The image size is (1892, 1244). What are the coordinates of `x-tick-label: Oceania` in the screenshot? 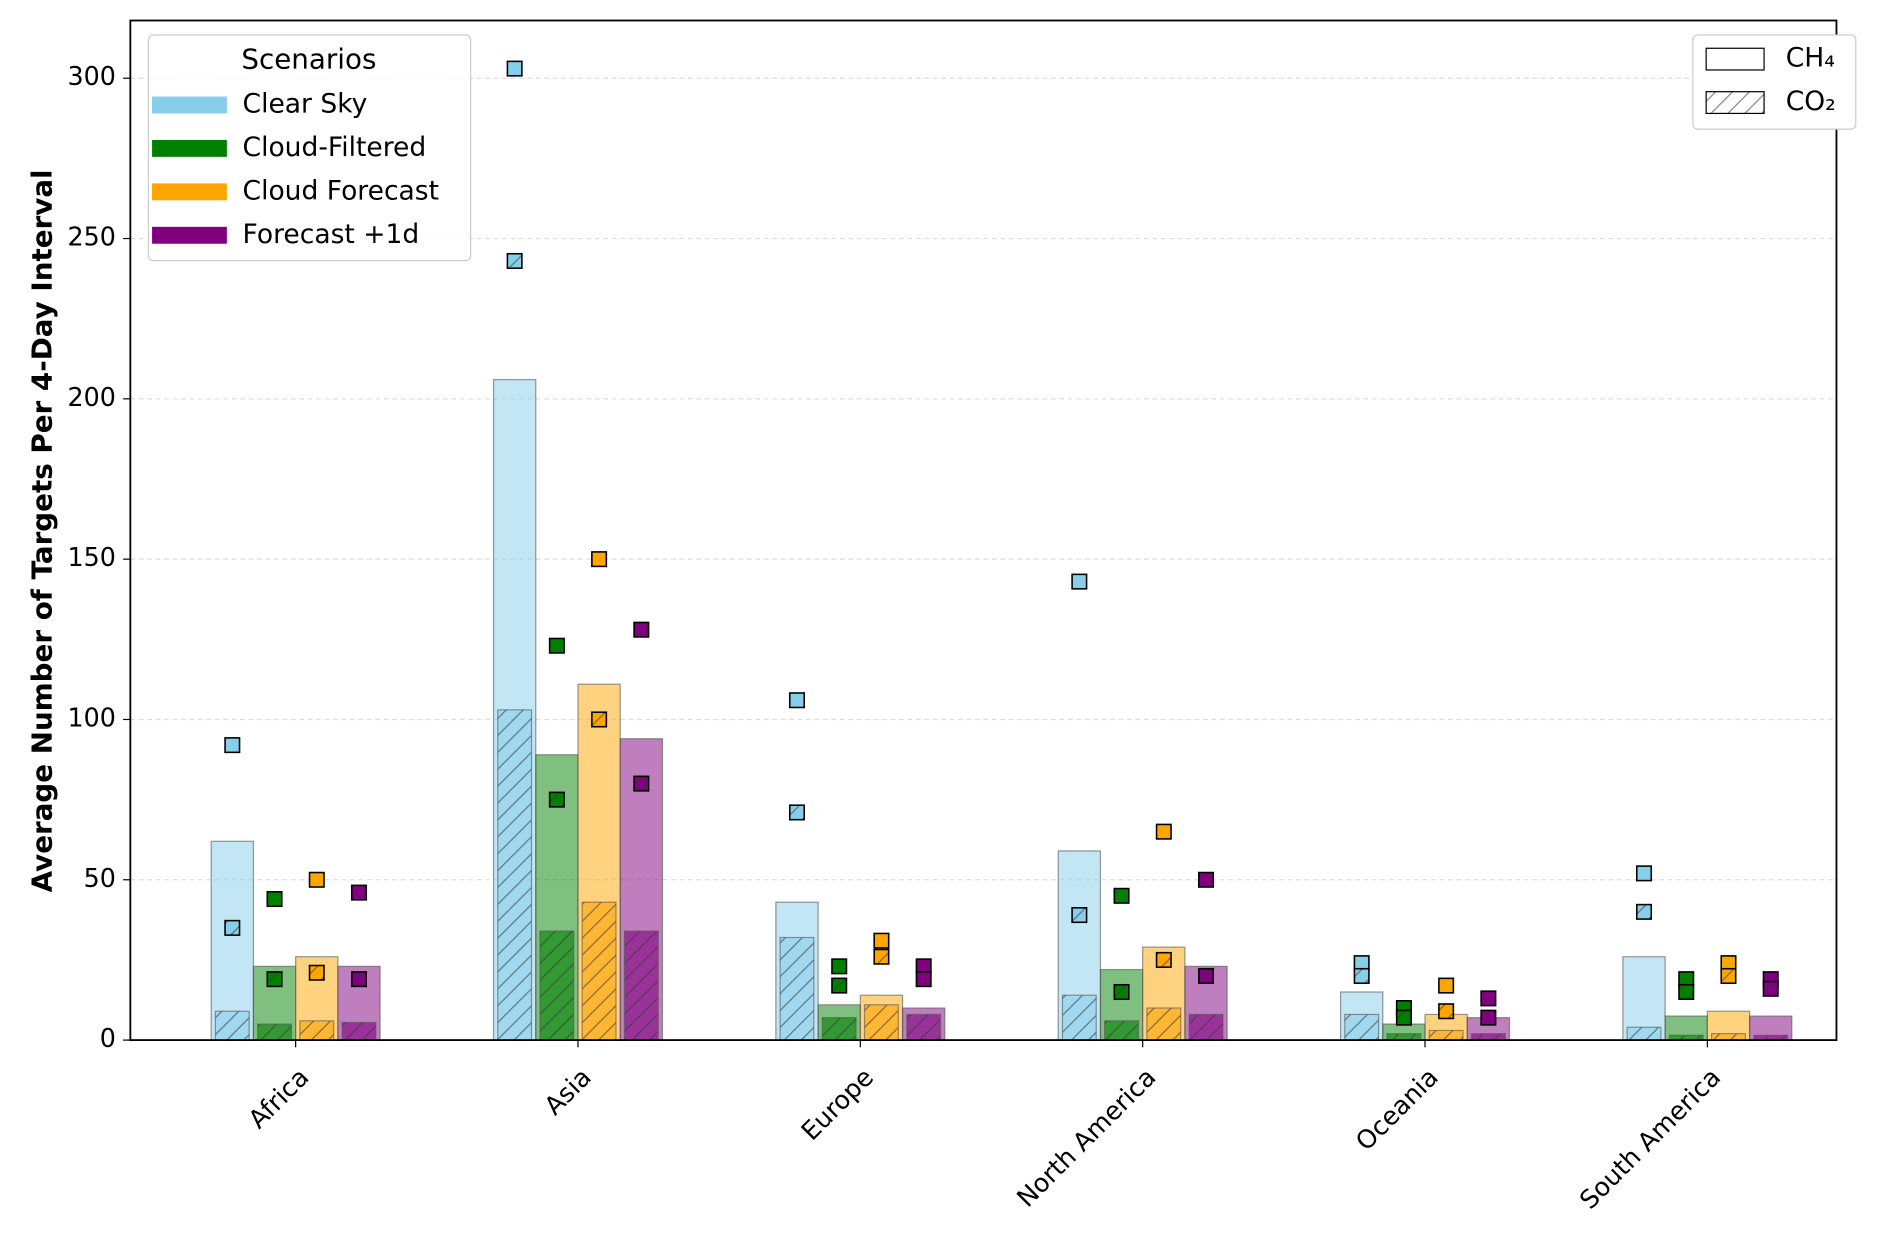 It's located at (1396, 1109).